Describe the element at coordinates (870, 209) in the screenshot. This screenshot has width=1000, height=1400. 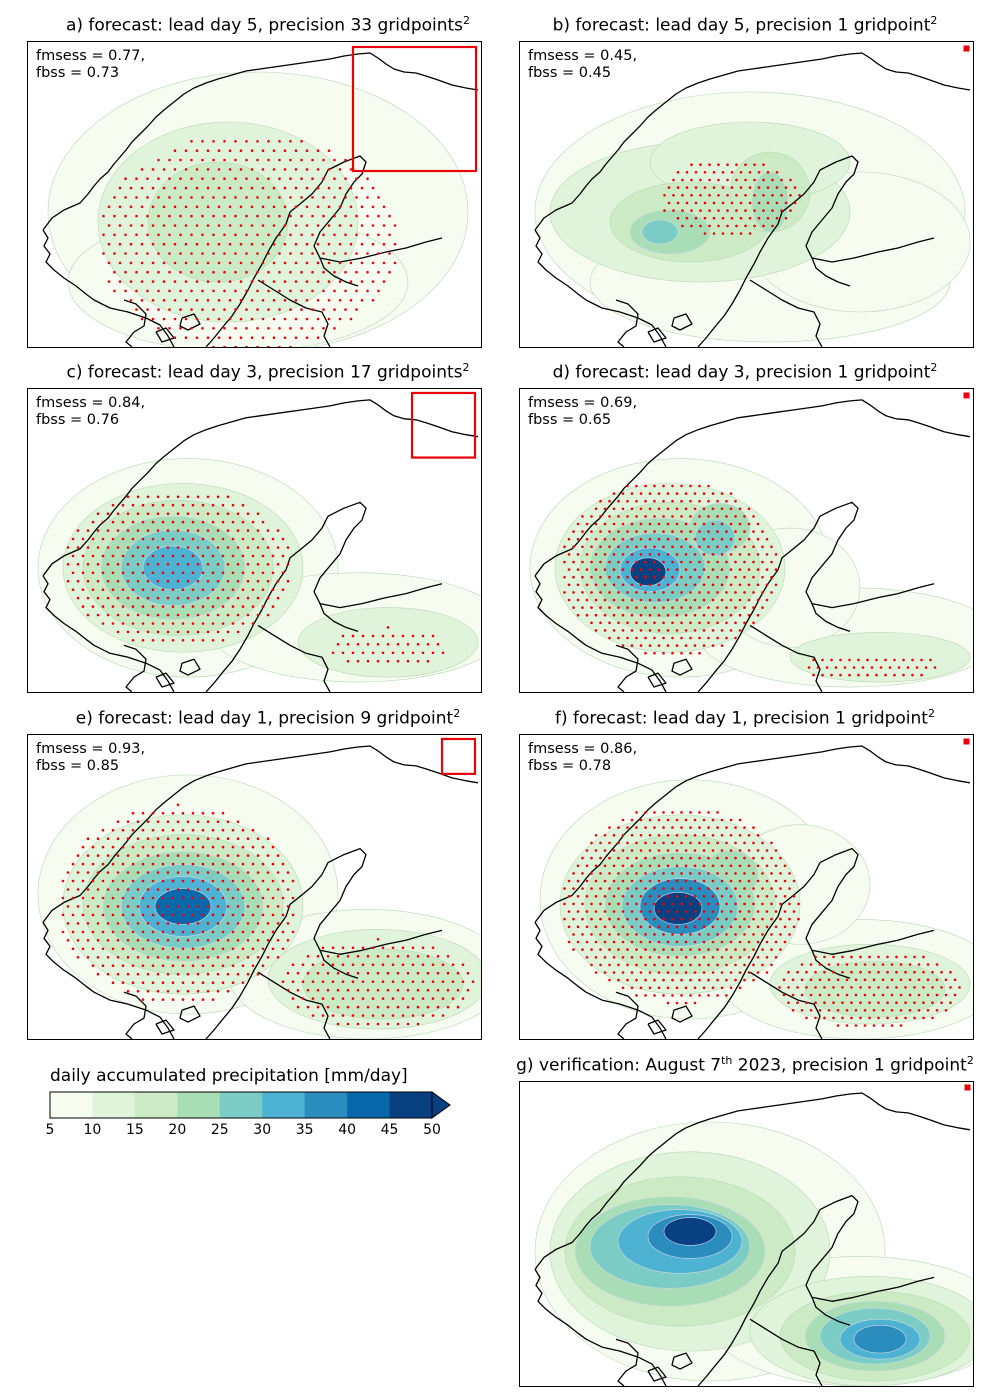
I see `coastline-bothnia` at that location.